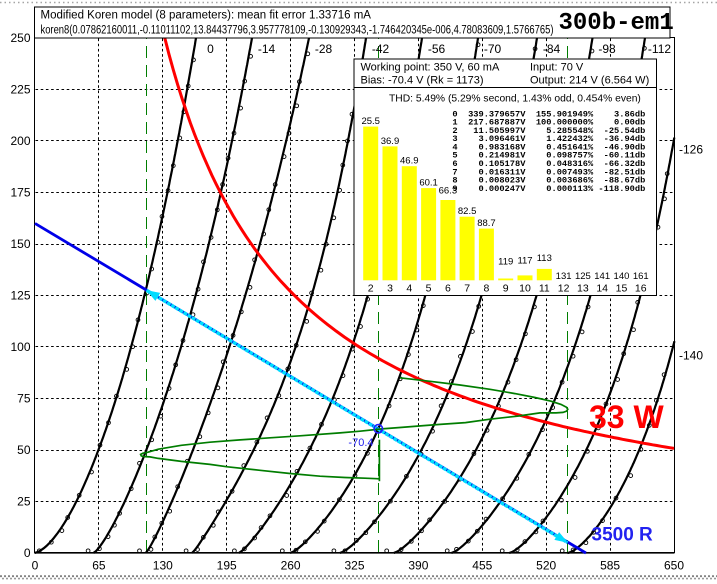  What do you see at coordinates (360, 443) in the screenshot?
I see `svg-text: -70.4` at bounding box center [360, 443].